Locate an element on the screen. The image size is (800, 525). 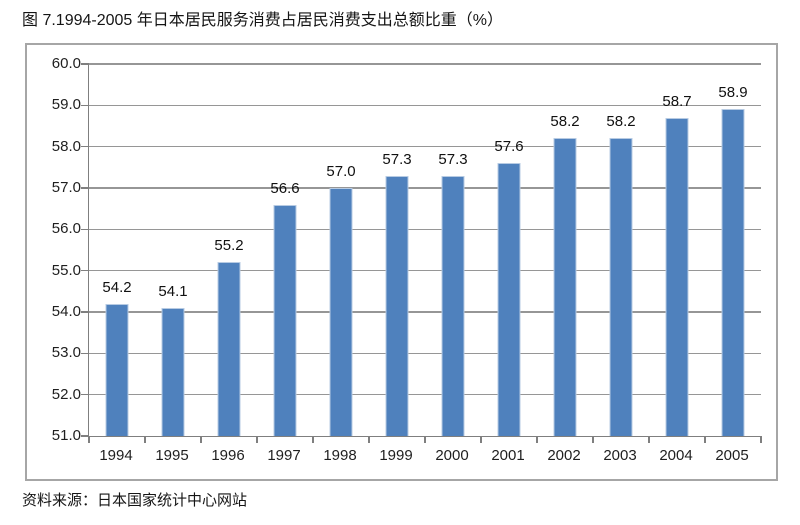
y-axis-tick-label: 57.0 is located at coordinates (66, 187).